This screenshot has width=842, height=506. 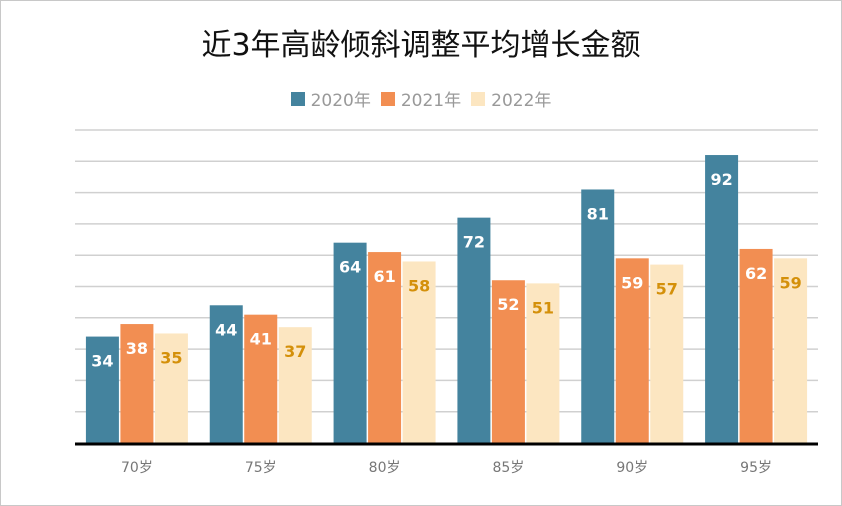 What do you see at coordinates (756, 468) in the screenshot?
I see `x-tick-label: 95岁` at bounding box center [756, 468].